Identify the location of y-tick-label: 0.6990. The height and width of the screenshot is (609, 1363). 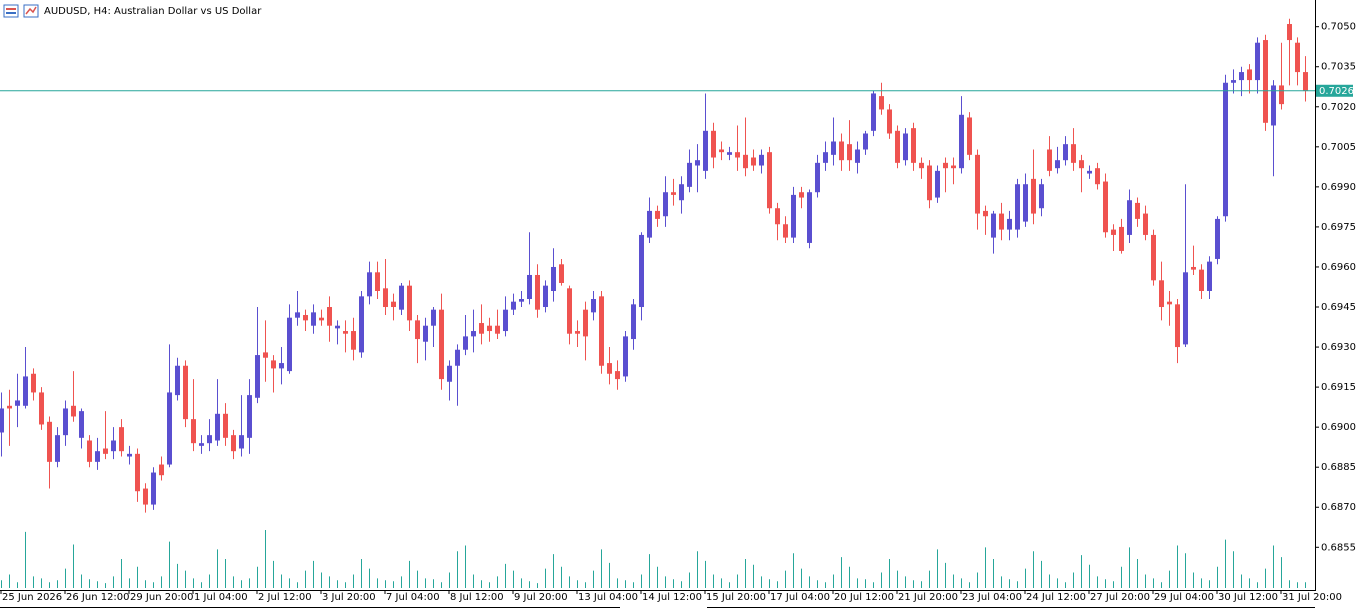
(1338, 187).